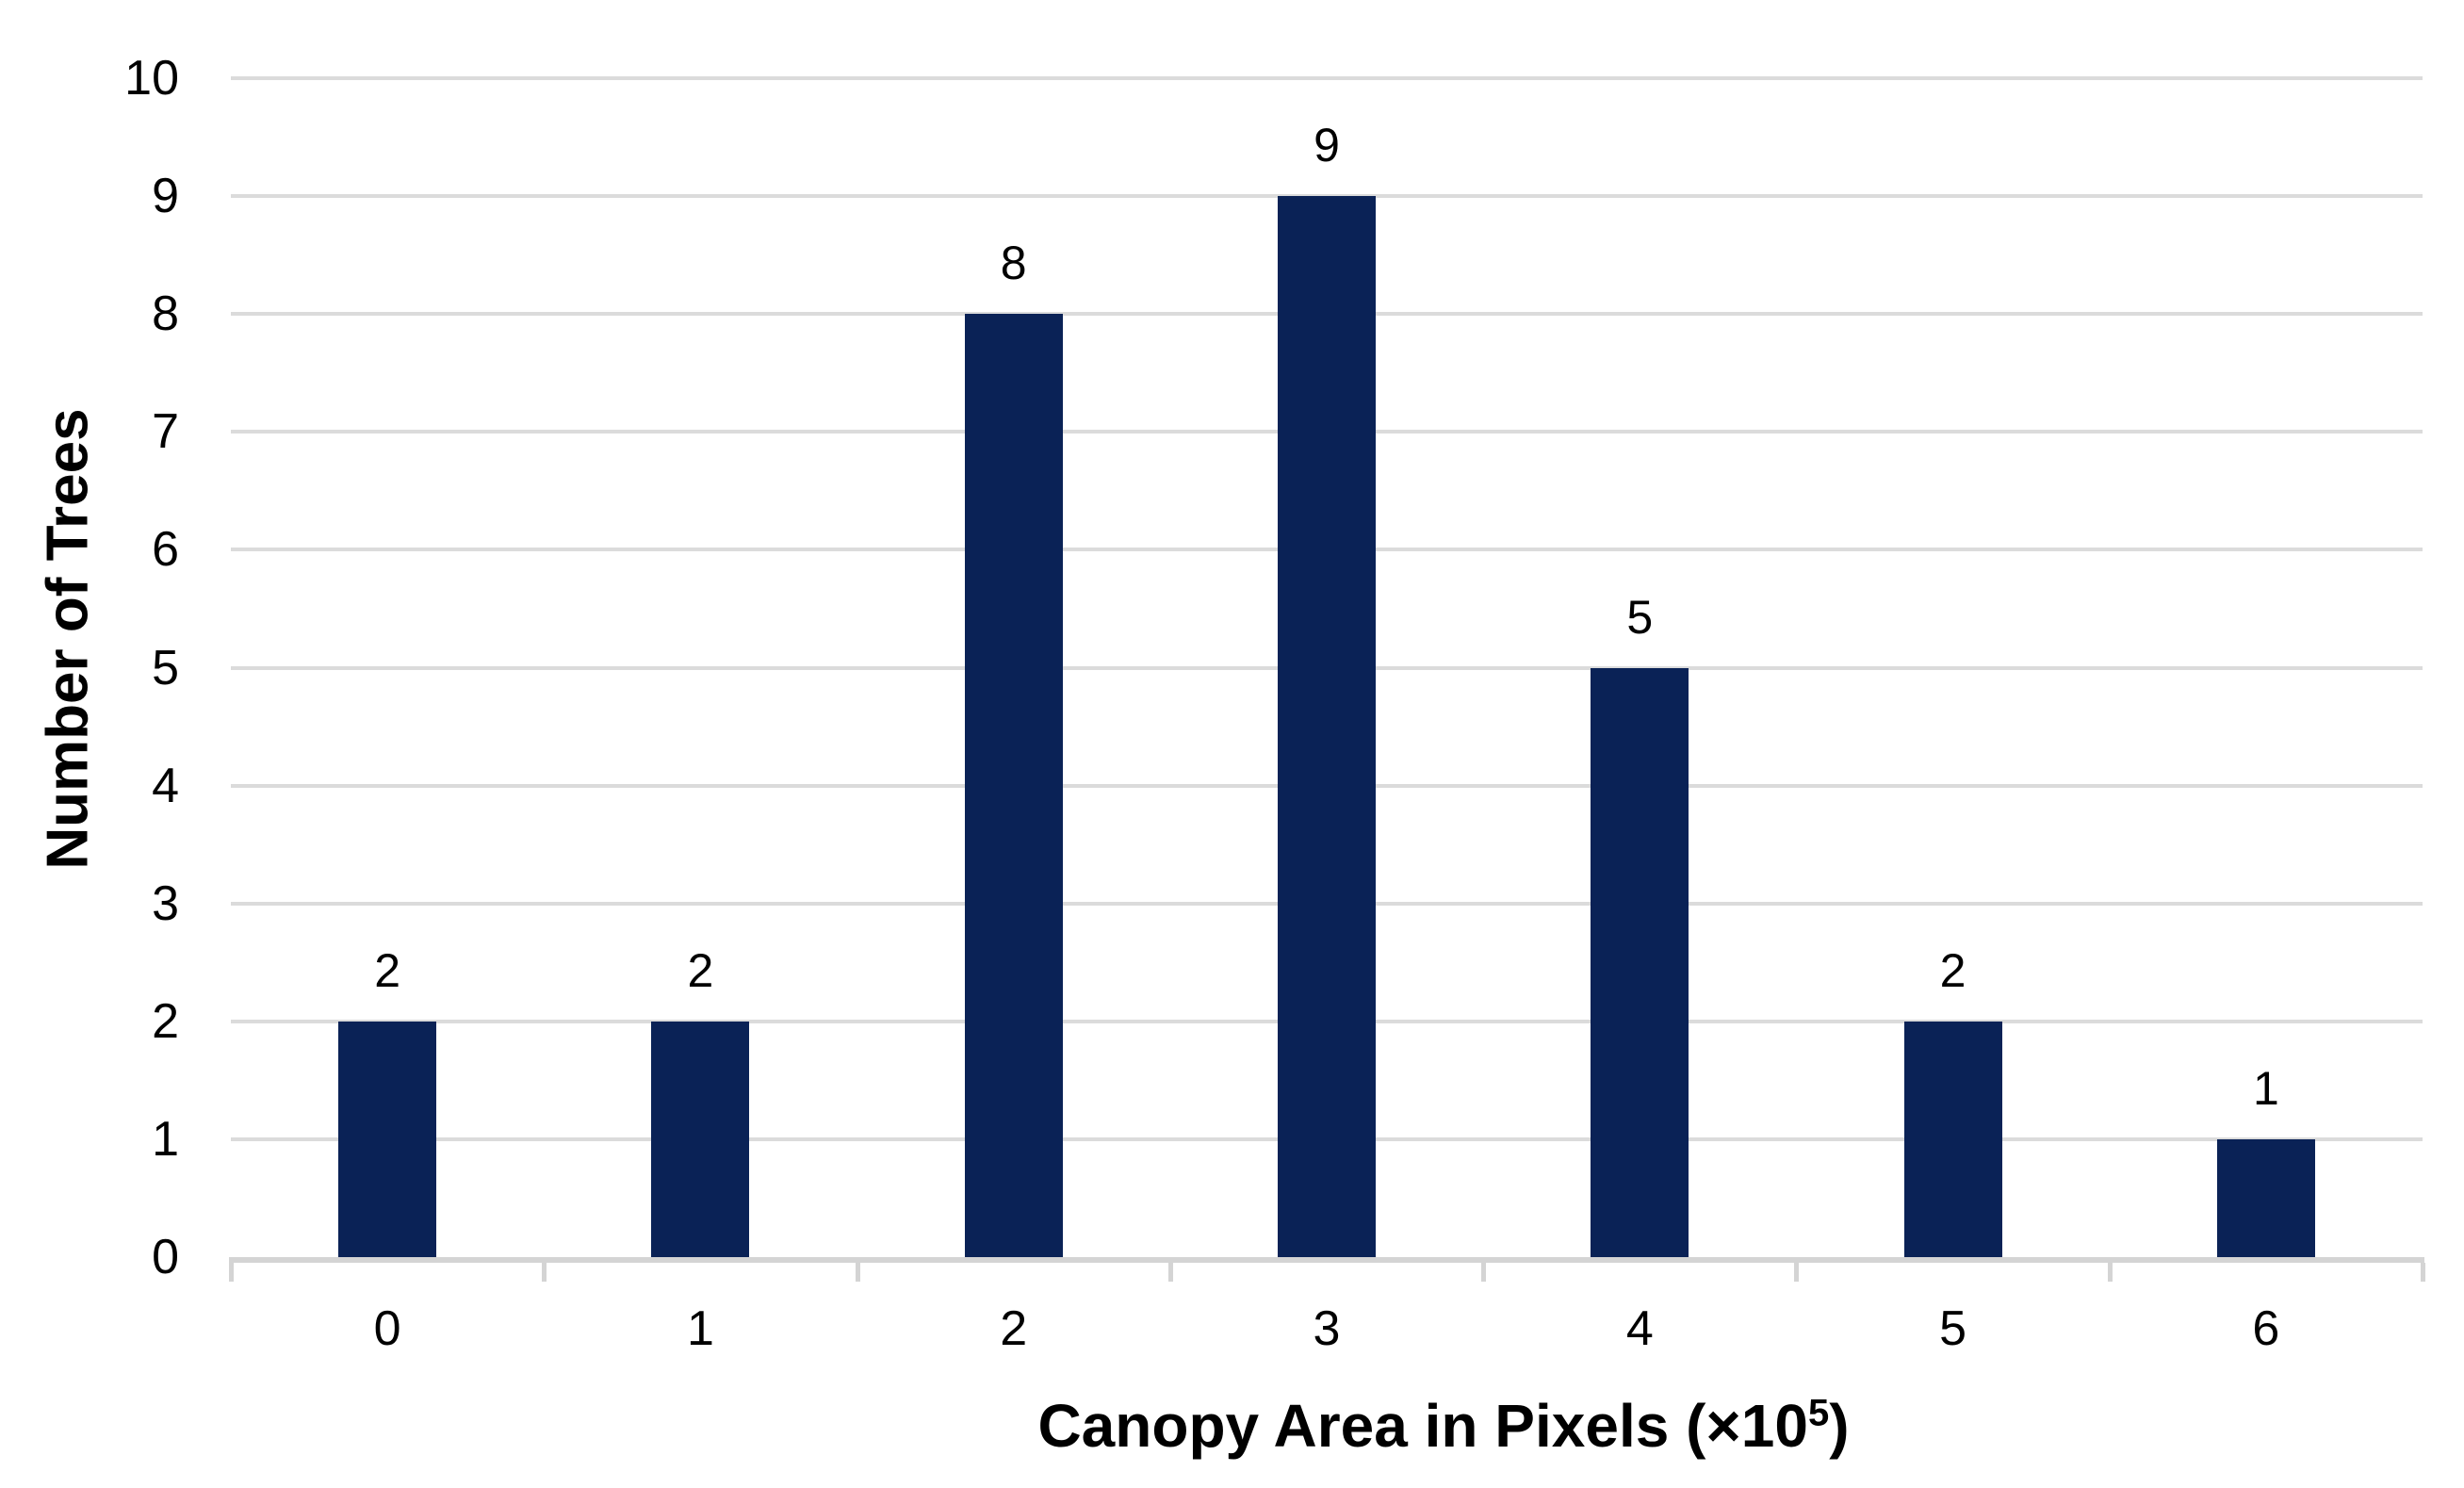  I want to click on x-axis-tick-label: 5, so click(1953, 1328).